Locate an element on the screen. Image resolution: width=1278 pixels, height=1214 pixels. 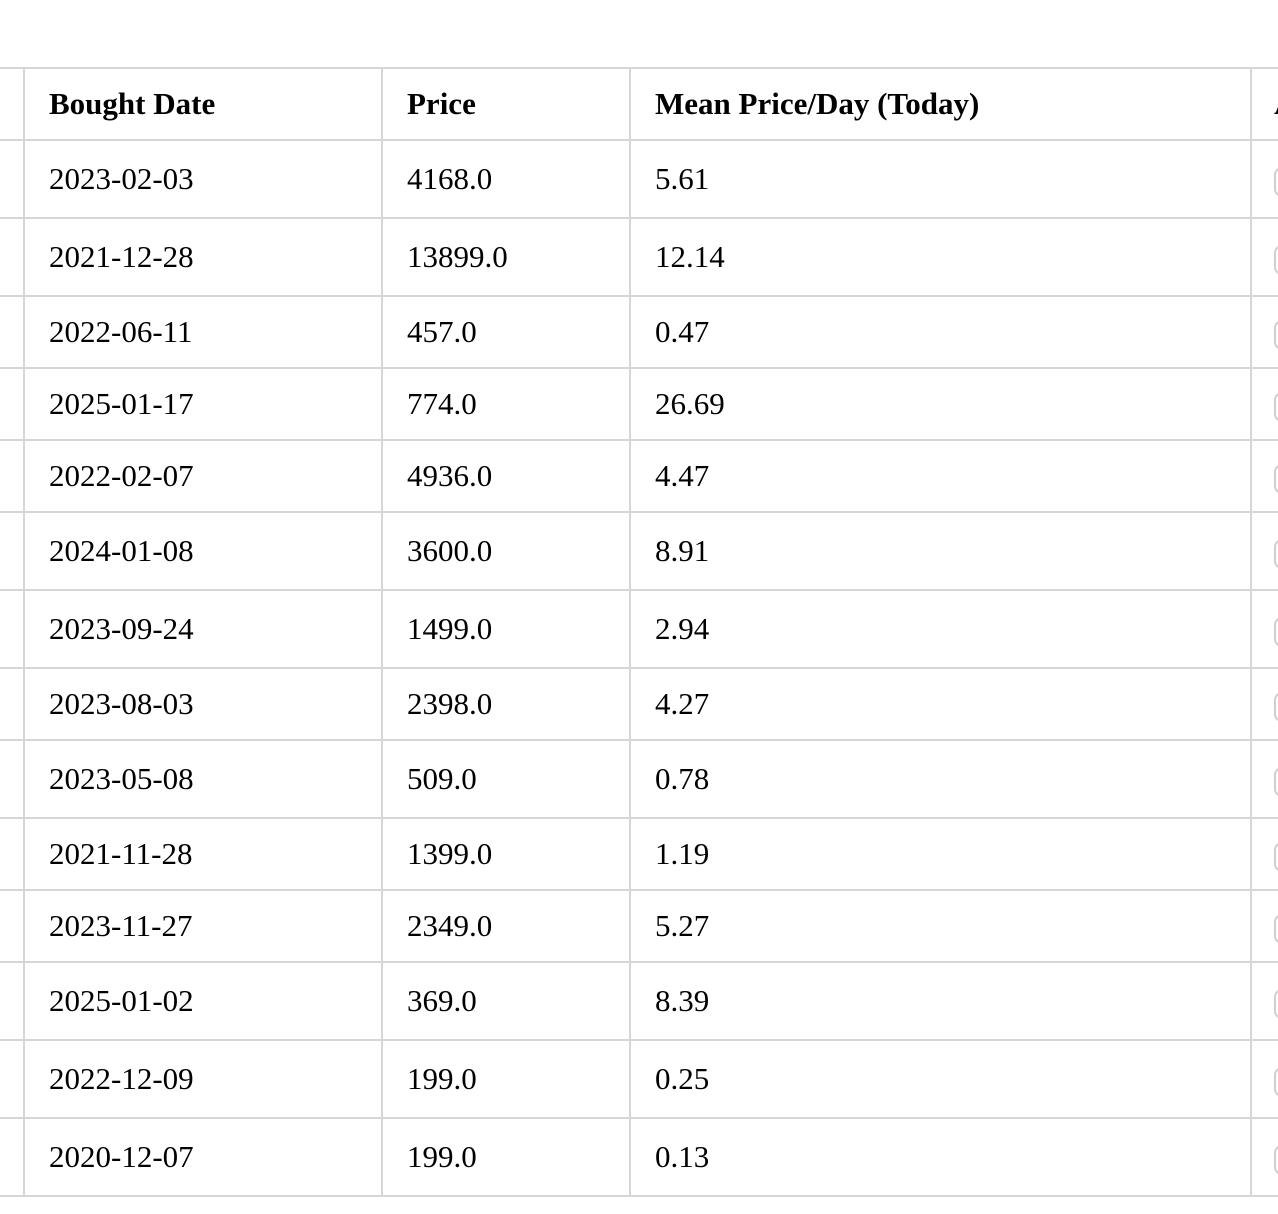
cell-price: 13899.0 is located at coordinates (506, 257).